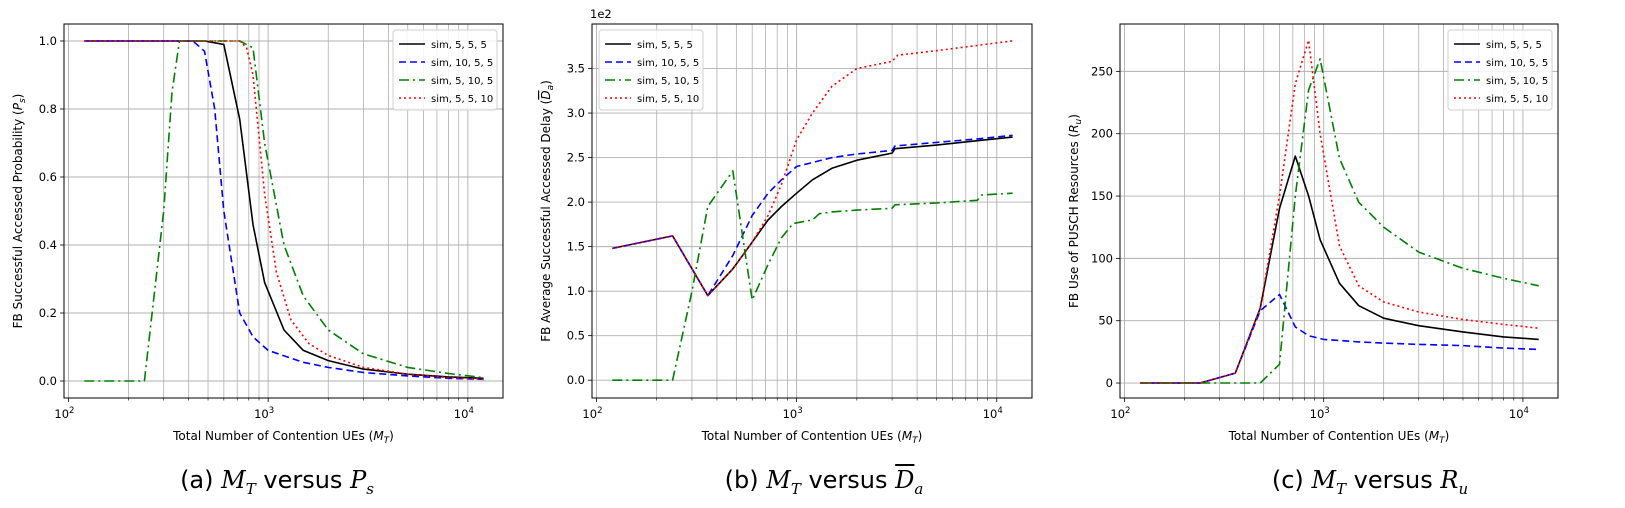 Image resolution: width=1625 pixels, height=508 pixels. I want to click on y-tick-label: 0.2, so click(48, 313).